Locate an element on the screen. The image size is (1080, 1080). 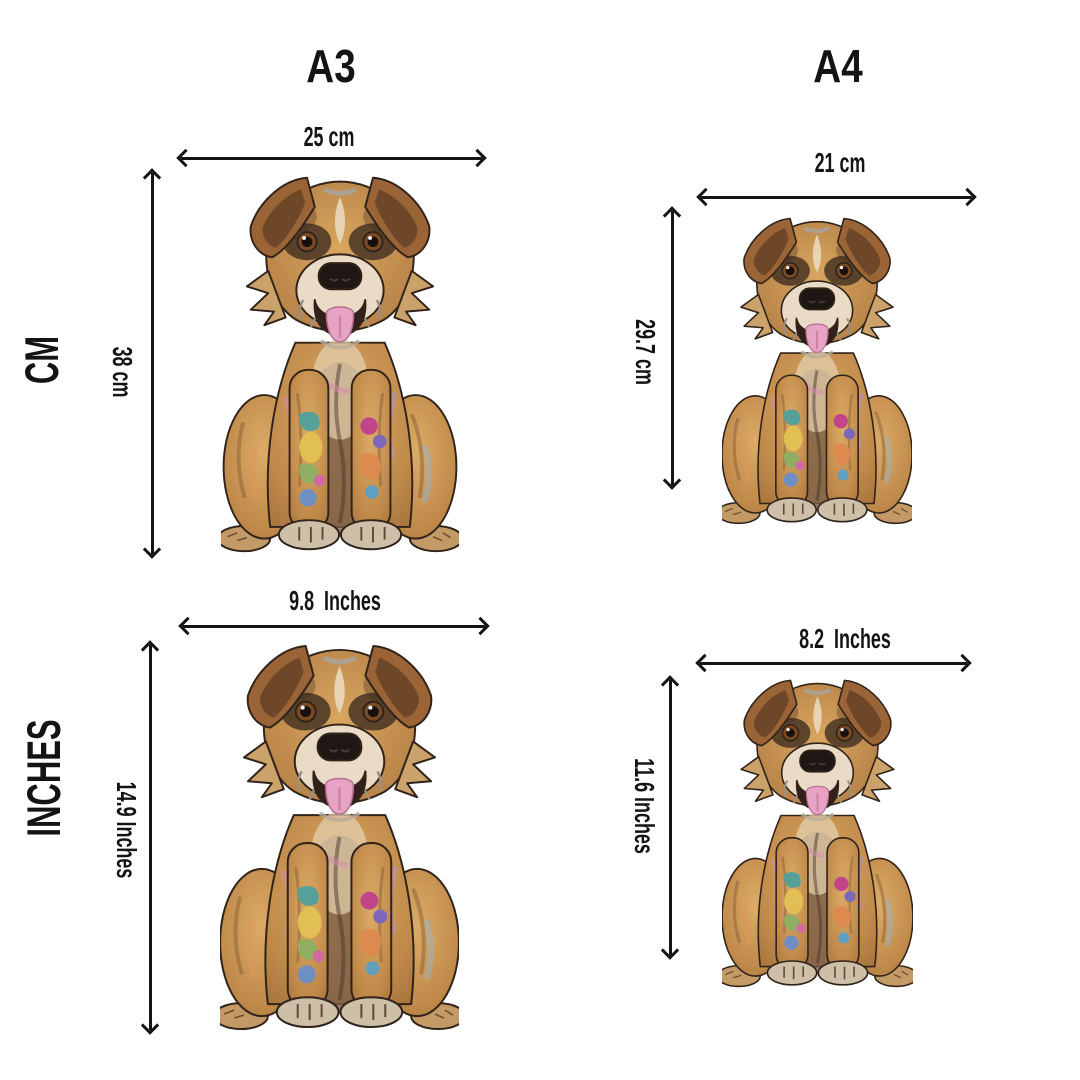
dog-illustration-a4-cm is located at coordinates (817, 370).